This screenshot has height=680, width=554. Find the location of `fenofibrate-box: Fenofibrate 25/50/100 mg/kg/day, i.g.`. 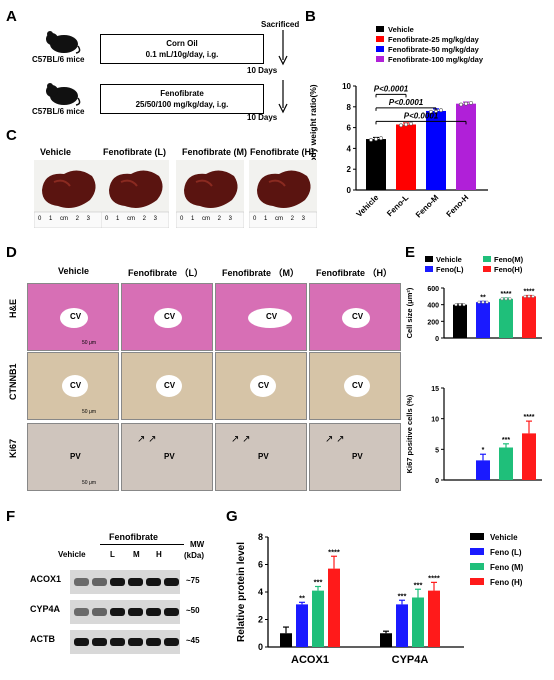

fenofibrate-box: Fenofibrate 25/50/100 mg/kg/day, i.g. is located at coordinates (182, 99).